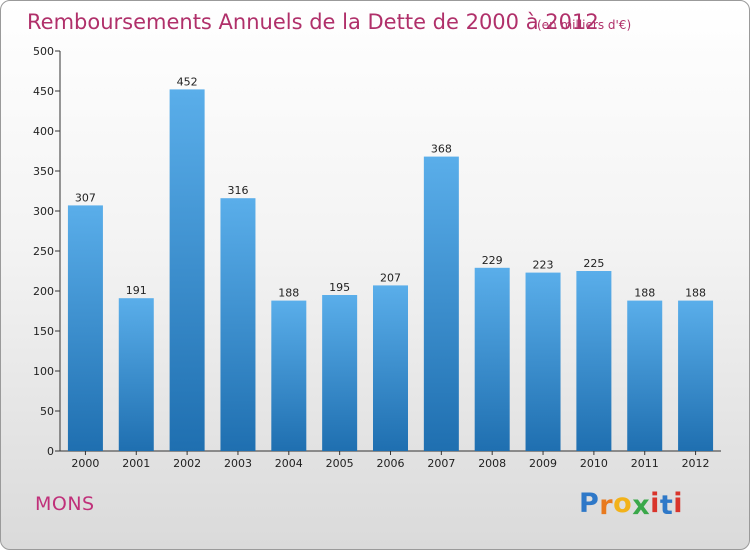  Describe the element at coordinates (645, 463) in the screenshot. I see `x-tick-label: 2011` at that location.